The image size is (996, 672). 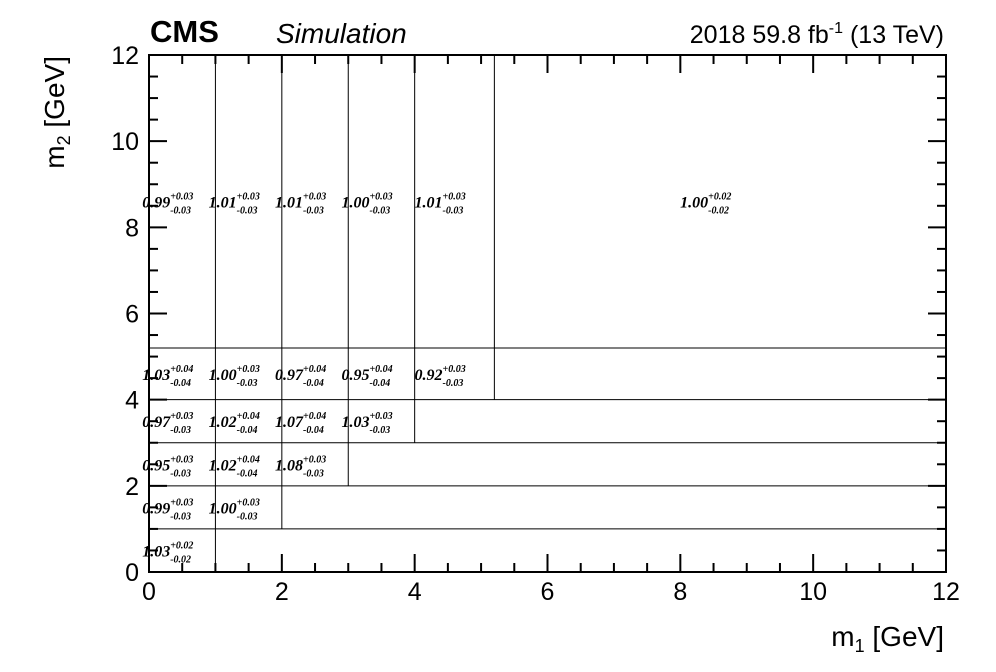 I want to click on bin-value-label: 1.03 +0.04 -0.04, so click(x=167, y=376).